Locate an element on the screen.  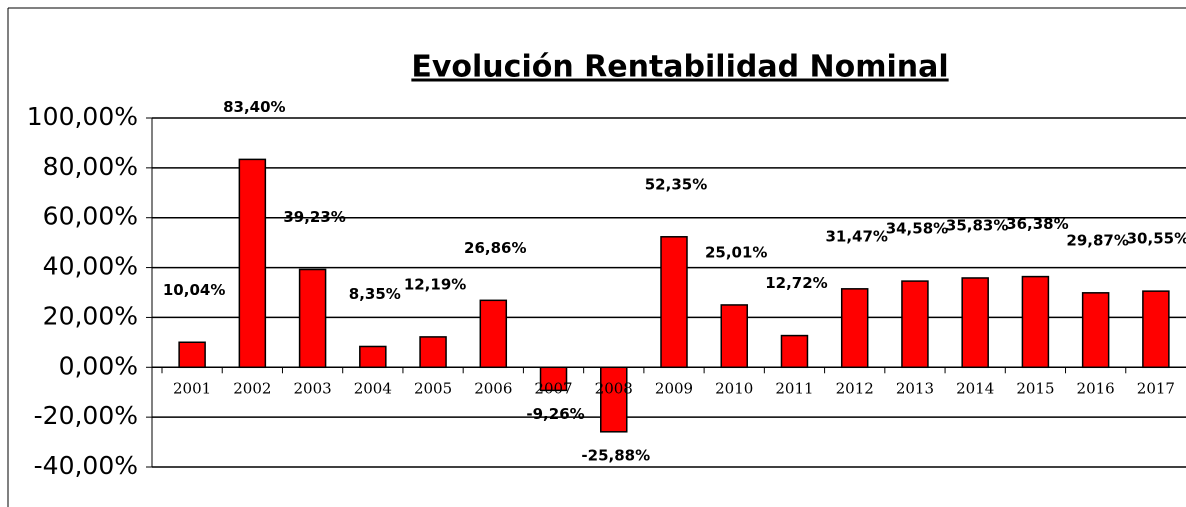
y-tick-label: -40,00% is located at coordinates (86, 465).